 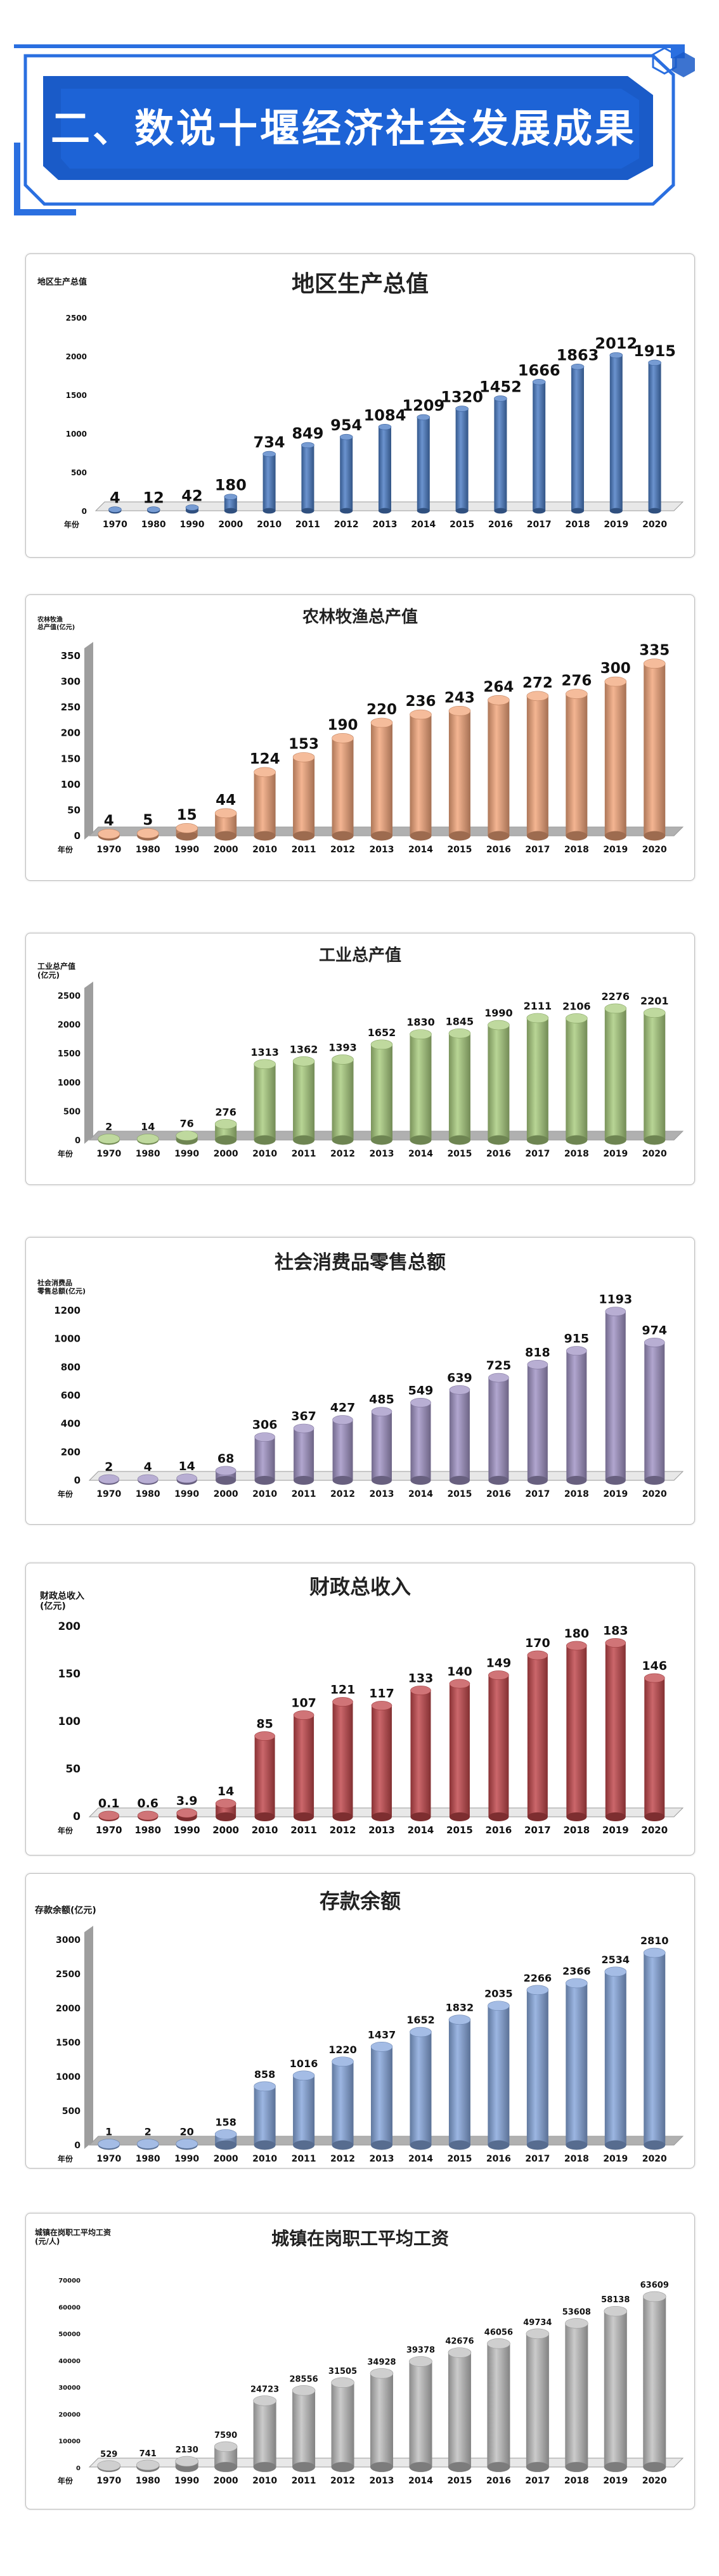 I want to click on chart-title: 工业总产值, so click(x=359, y=955).